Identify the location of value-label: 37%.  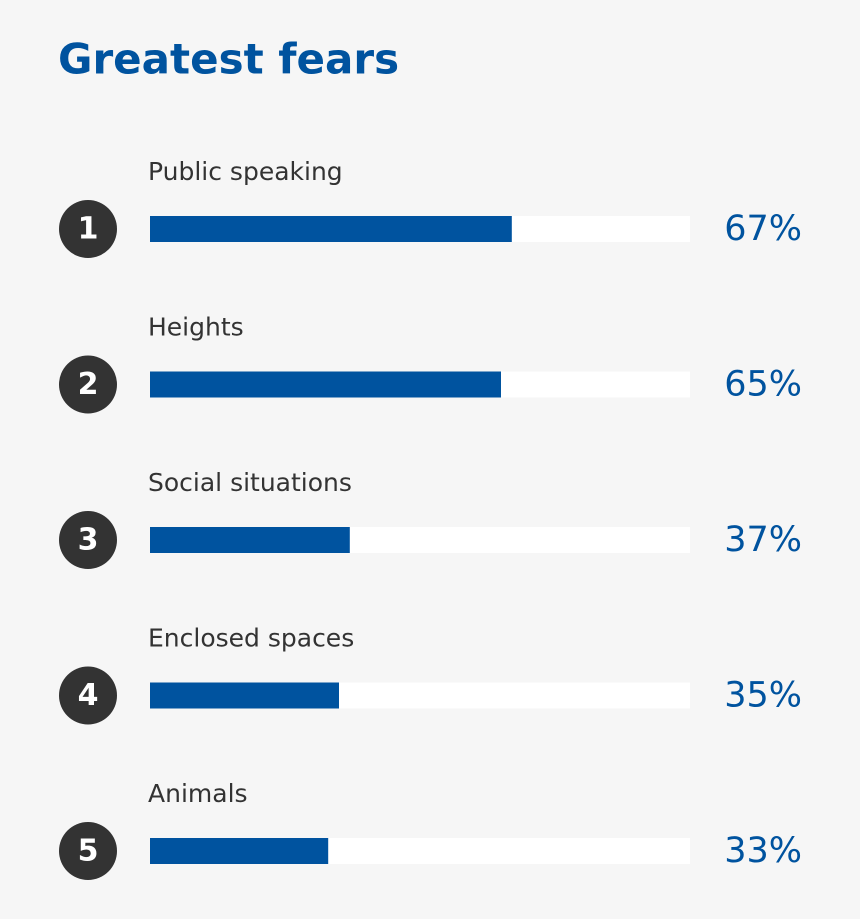
(763, 540).